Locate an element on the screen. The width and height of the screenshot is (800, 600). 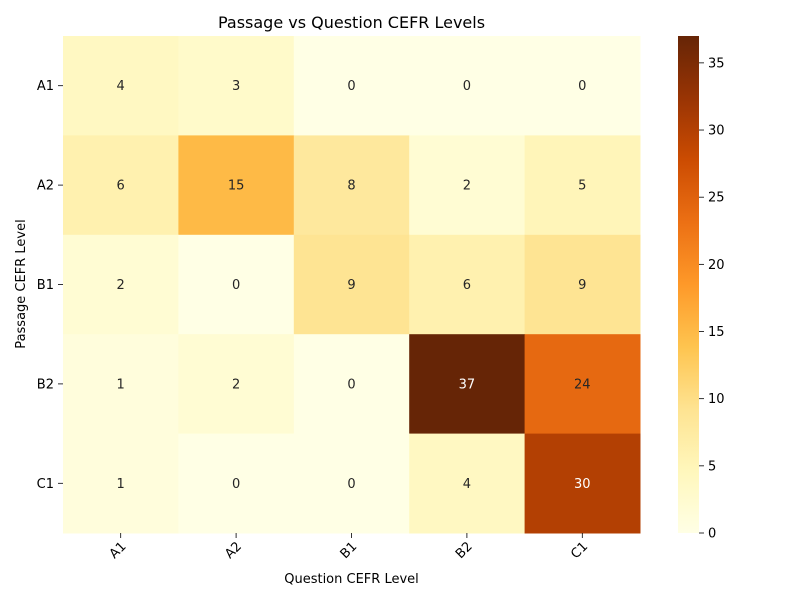
x-axis-ticks: A1 A2 B1 B2 C1 is located at coordinates (349, 547).